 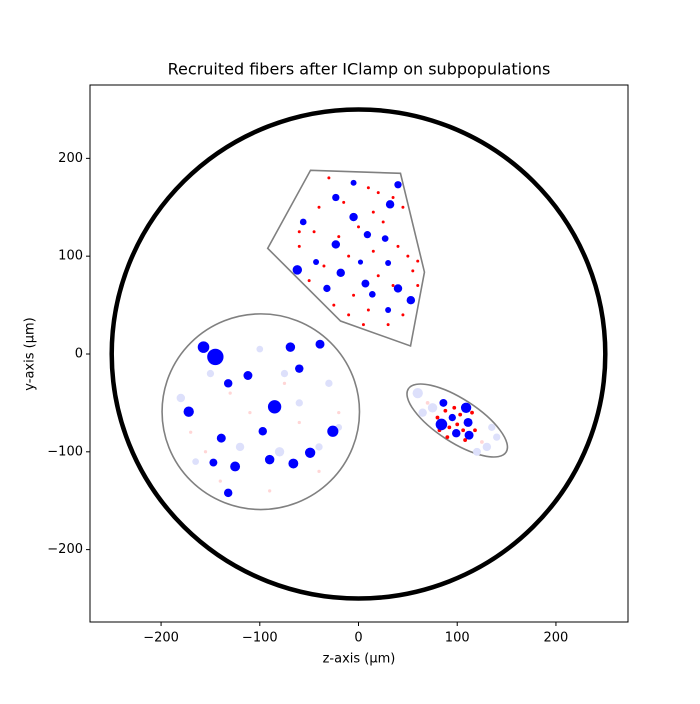 I want to click on x-tick-label: 200, so click(x=556, y=638).